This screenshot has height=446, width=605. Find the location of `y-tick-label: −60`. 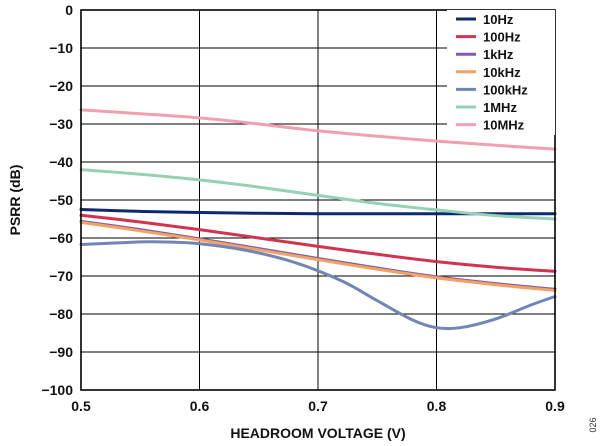

y-tick-label: −60 is located at coordinates (61, 238).